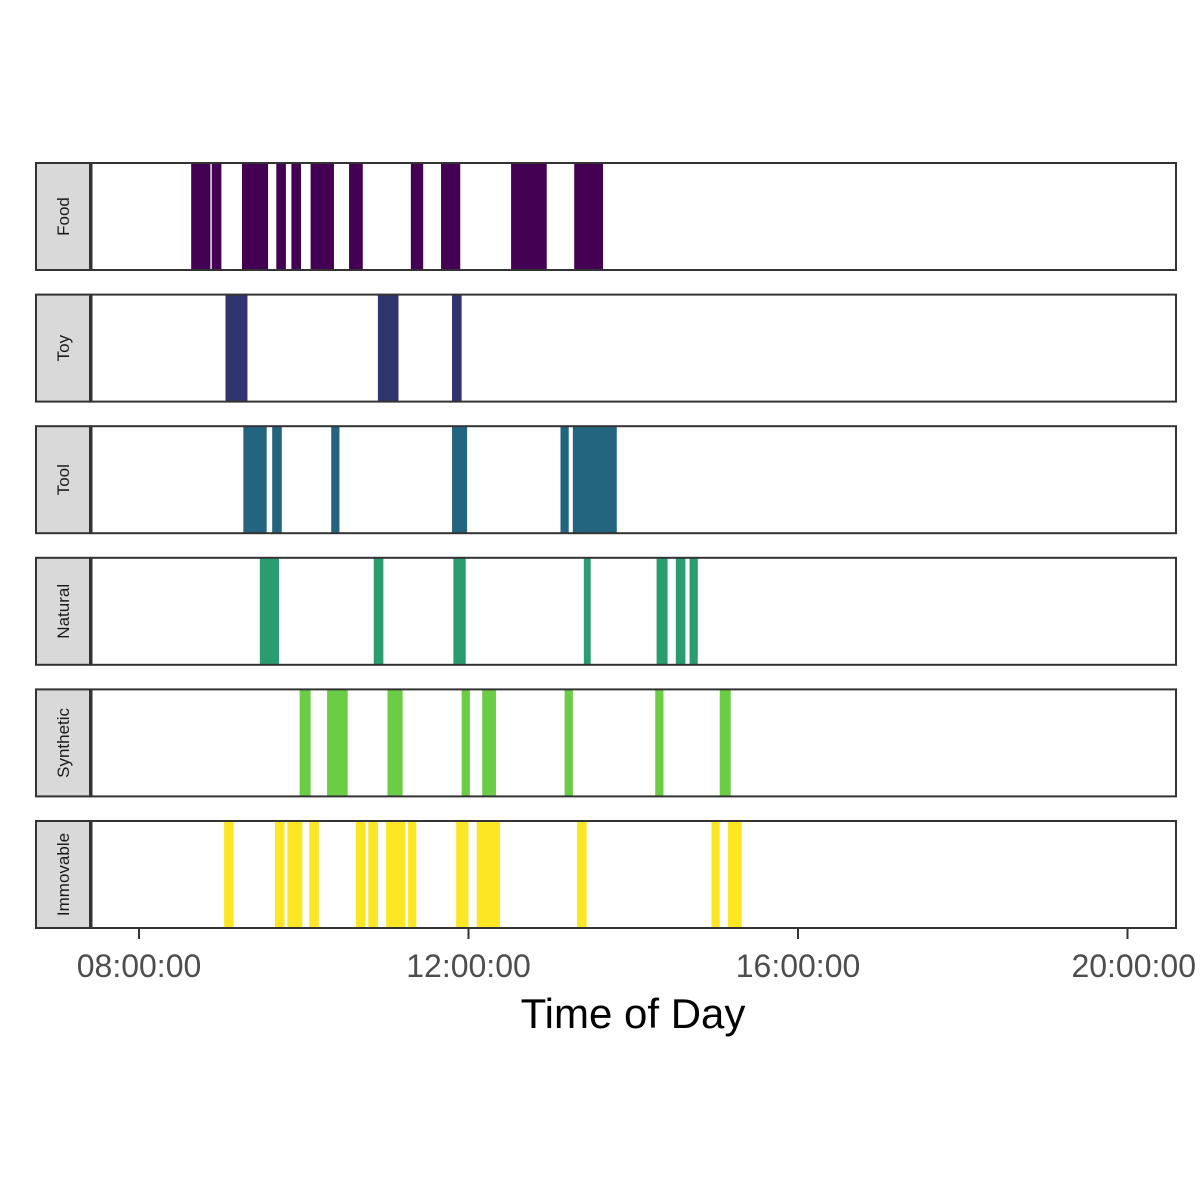 Image resolution: width=1200 pixels, height=1200 pixels. I want to click on strip-label-natural: Natural, so click(63, 611).